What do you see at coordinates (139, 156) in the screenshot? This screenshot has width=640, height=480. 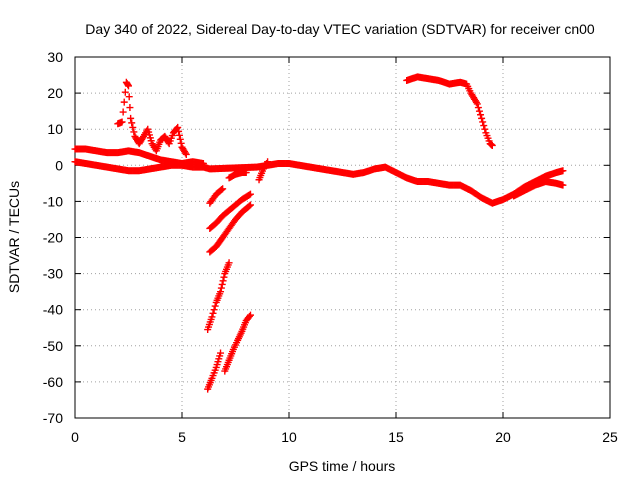 I see `series-upper-trace` at bounding box center [139, 156].